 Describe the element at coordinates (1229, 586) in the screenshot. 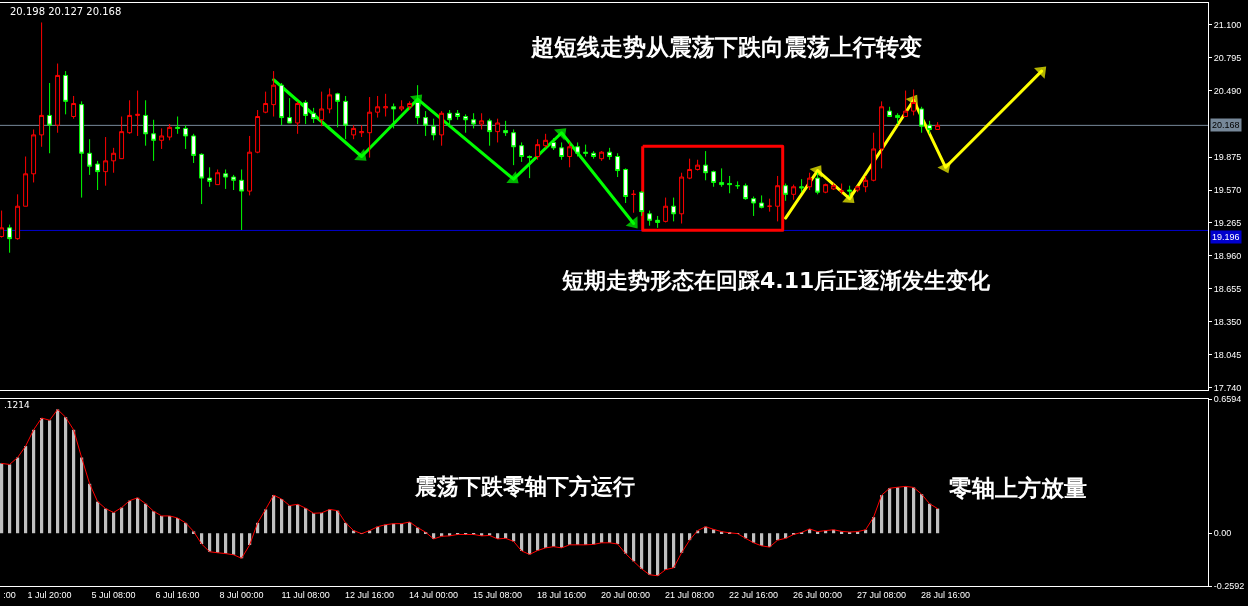

I see `y-tick-label: -0.2592` at that location.